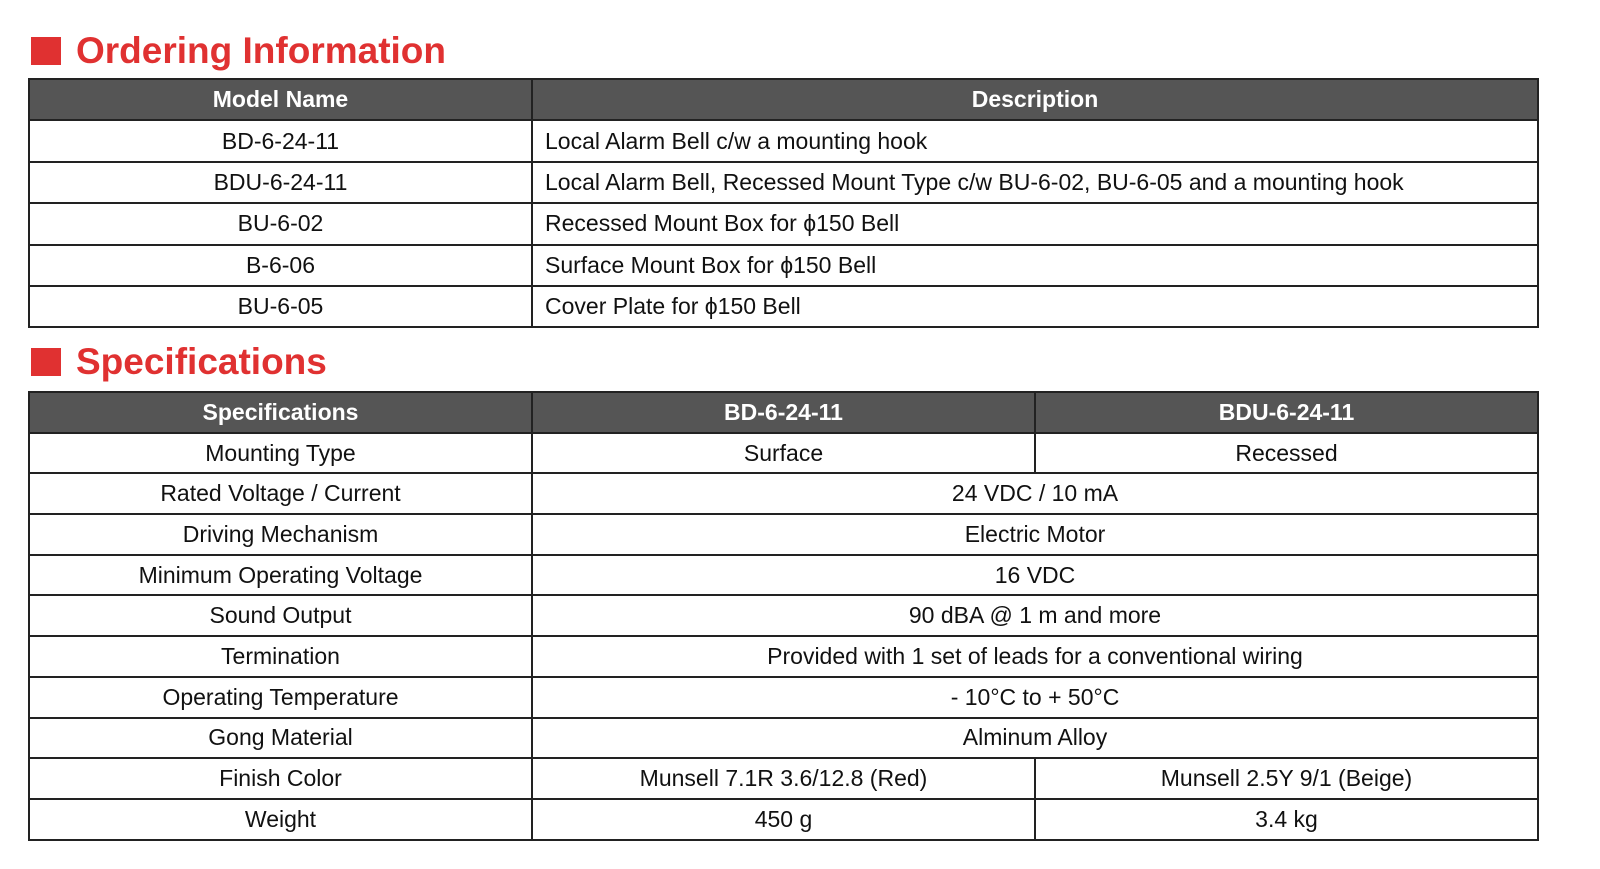 The width and height of the screenshot is (1600, 869). I want to click on ordering-title: Ordering Information, so click(238, 51).